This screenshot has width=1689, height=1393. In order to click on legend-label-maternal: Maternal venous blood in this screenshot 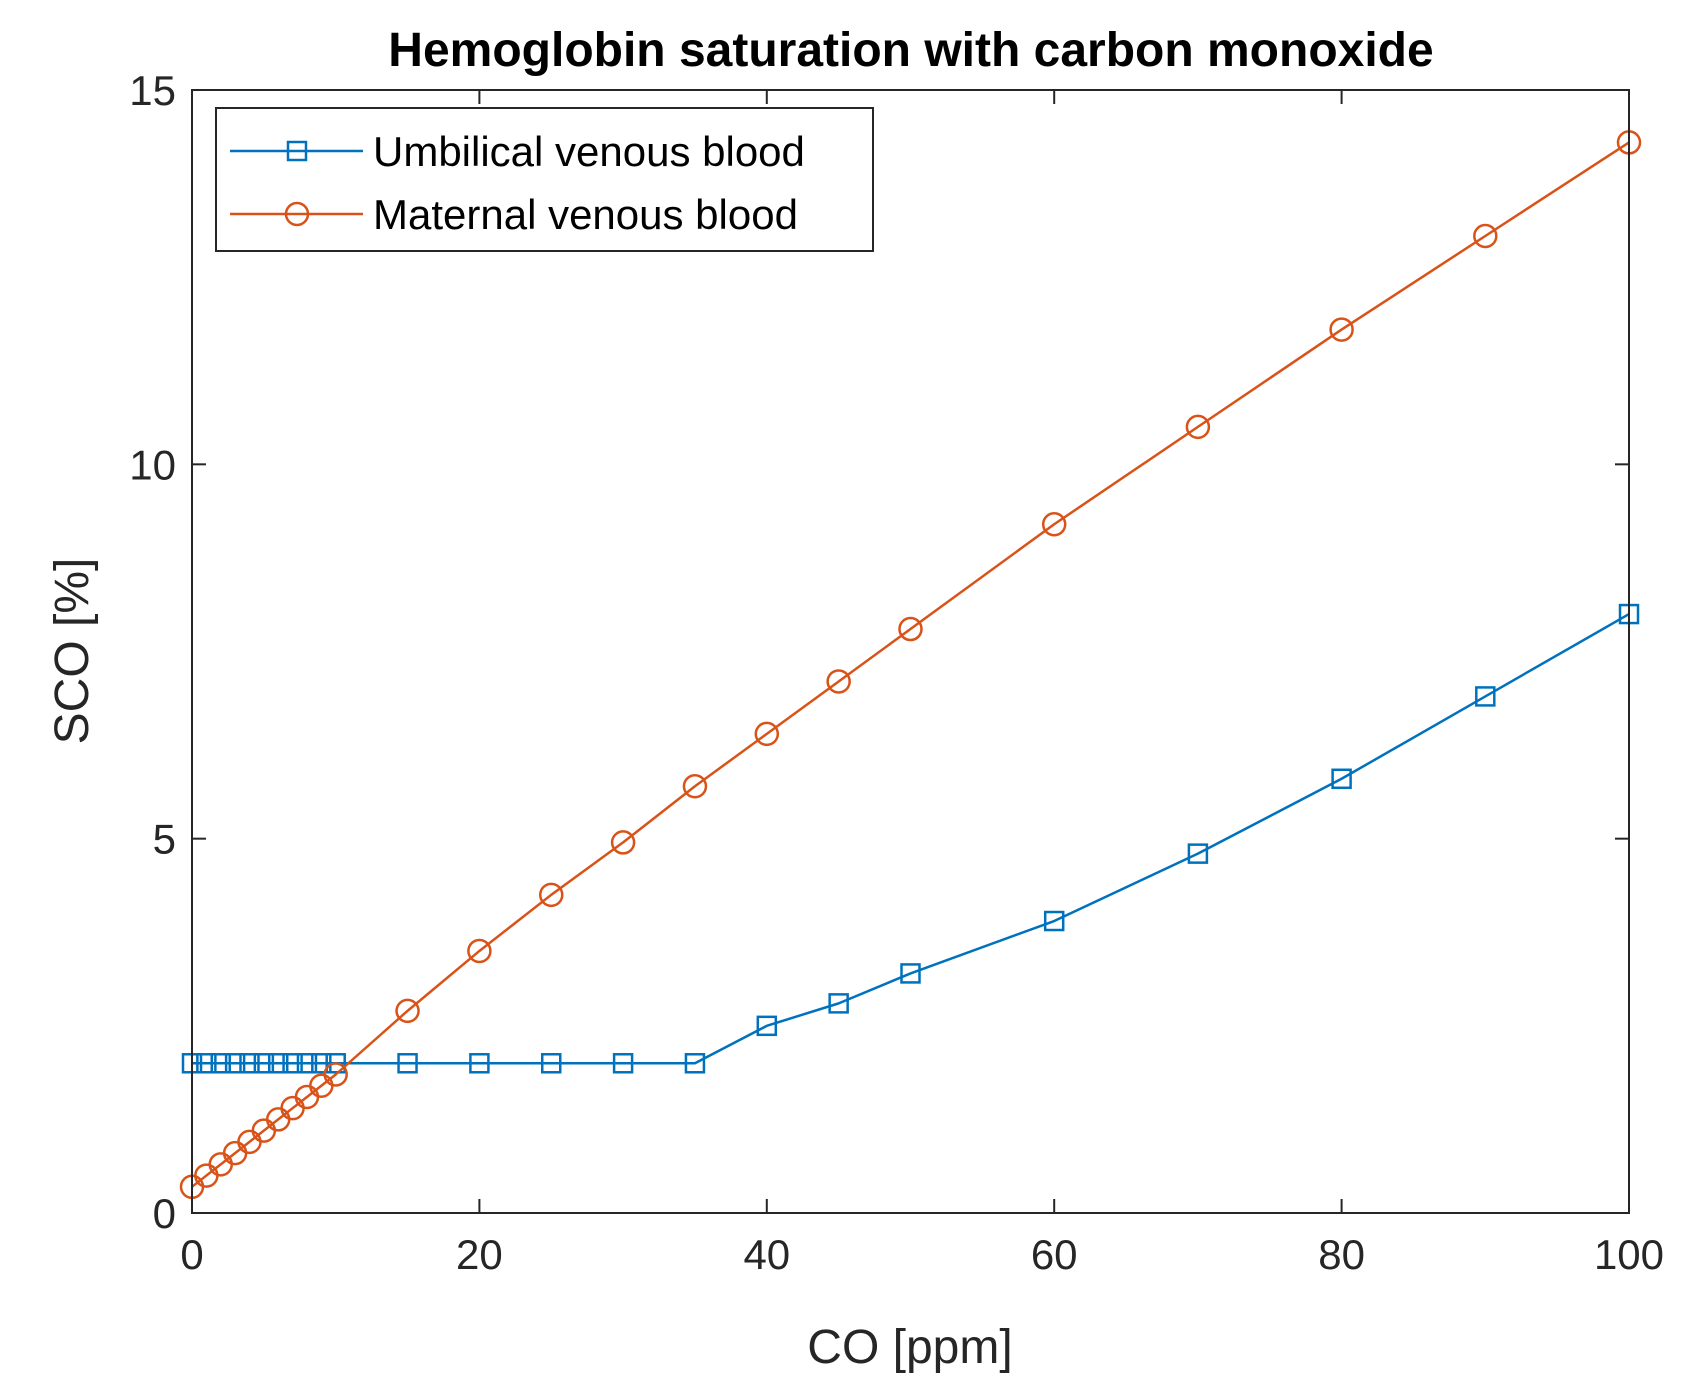, I will do `click(585, 214)`.